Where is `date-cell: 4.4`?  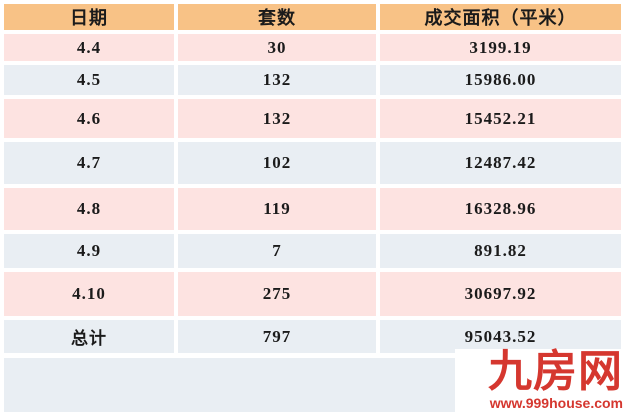 date-cell: 4.4 is located at coordinates (89, 47).